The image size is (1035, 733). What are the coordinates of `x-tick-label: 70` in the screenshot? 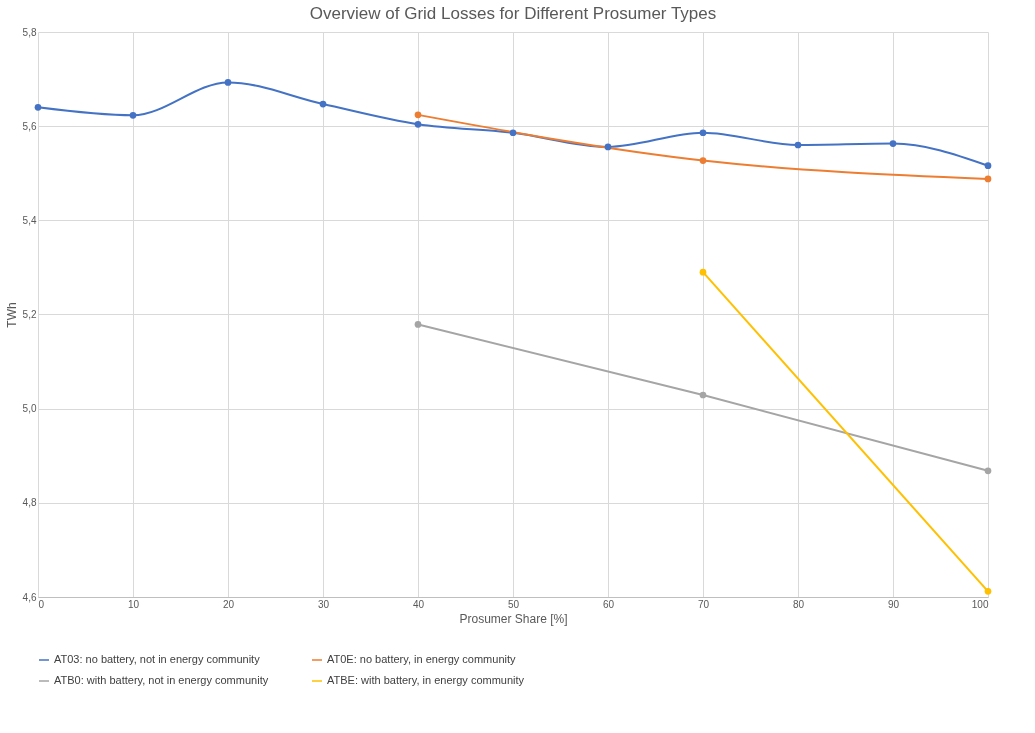 It's located at (703, 604).